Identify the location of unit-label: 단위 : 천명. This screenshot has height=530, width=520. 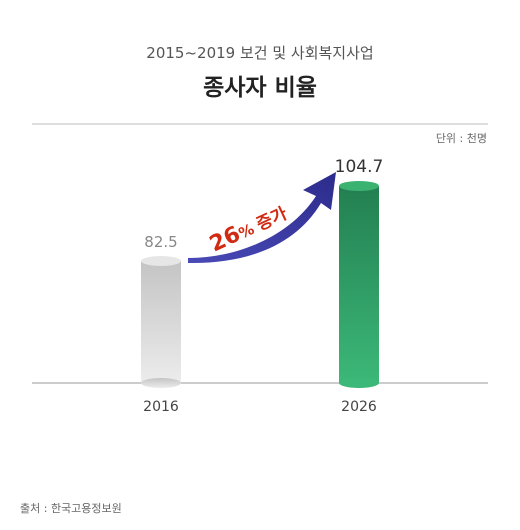
(461, 138).